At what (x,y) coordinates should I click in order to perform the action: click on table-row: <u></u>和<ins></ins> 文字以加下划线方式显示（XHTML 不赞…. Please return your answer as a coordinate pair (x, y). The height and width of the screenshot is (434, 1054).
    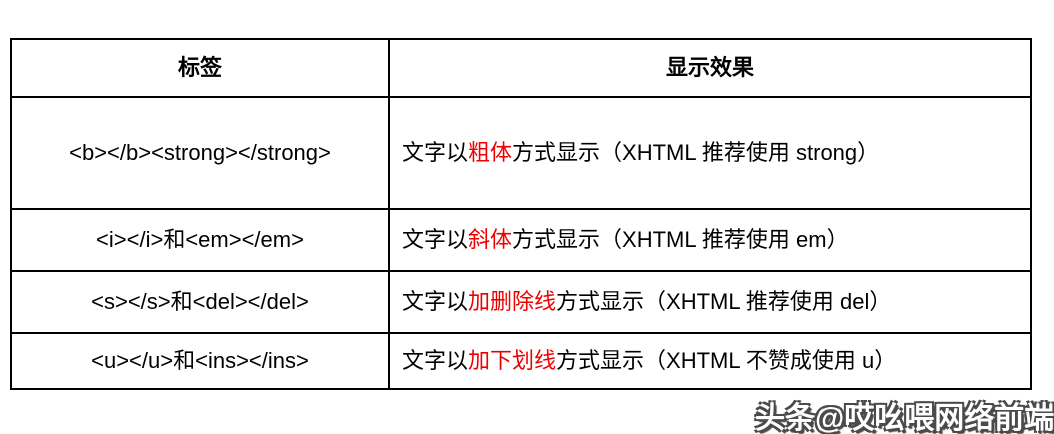
    Looking at the image, I should click on (521, 361).